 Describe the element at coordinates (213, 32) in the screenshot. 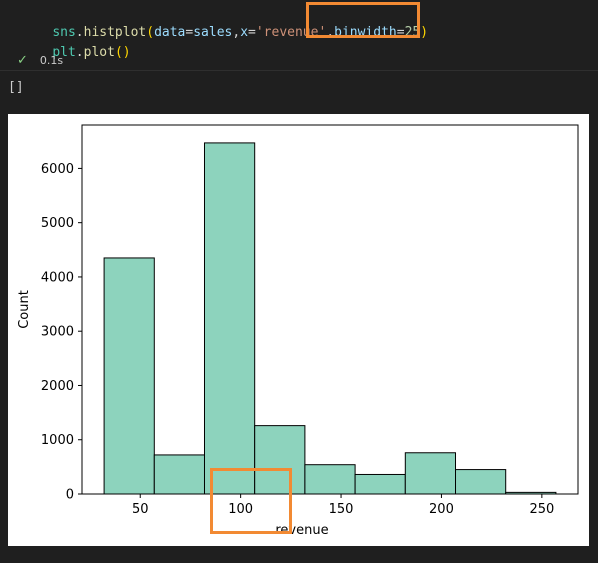

I see `code-token: sales` at that location.